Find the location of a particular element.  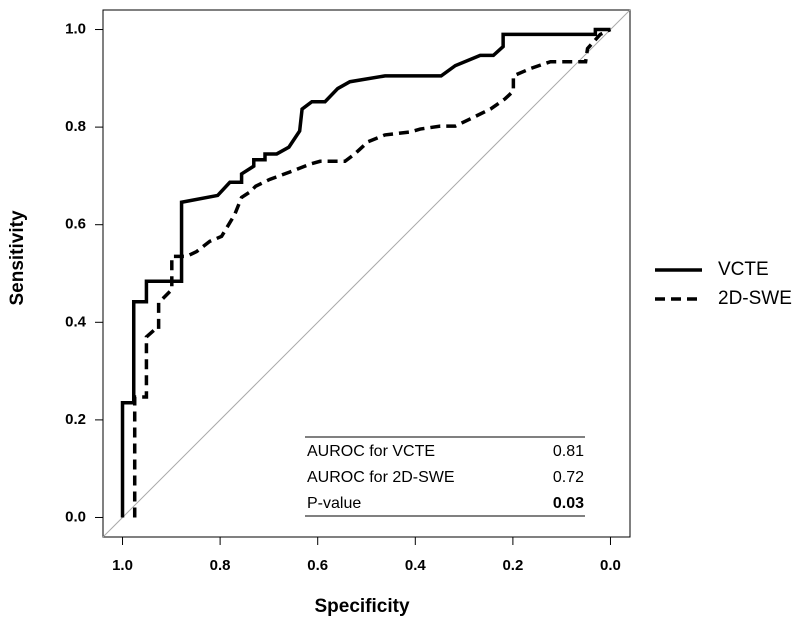

x-tick-label: 0.2 is located at coordinates (512, 565).